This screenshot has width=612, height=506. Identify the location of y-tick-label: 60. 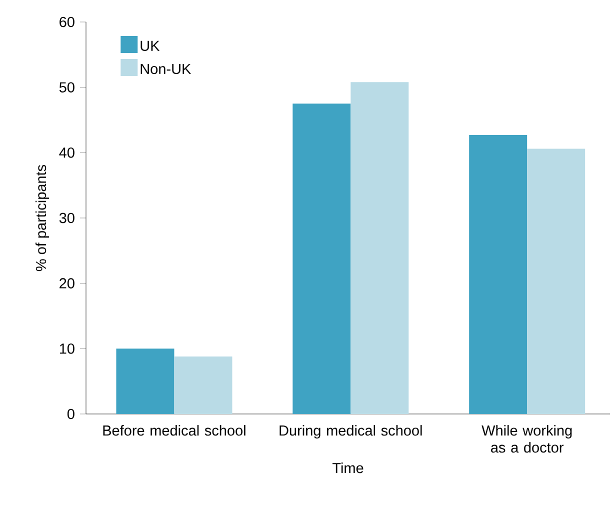
(67, 22).